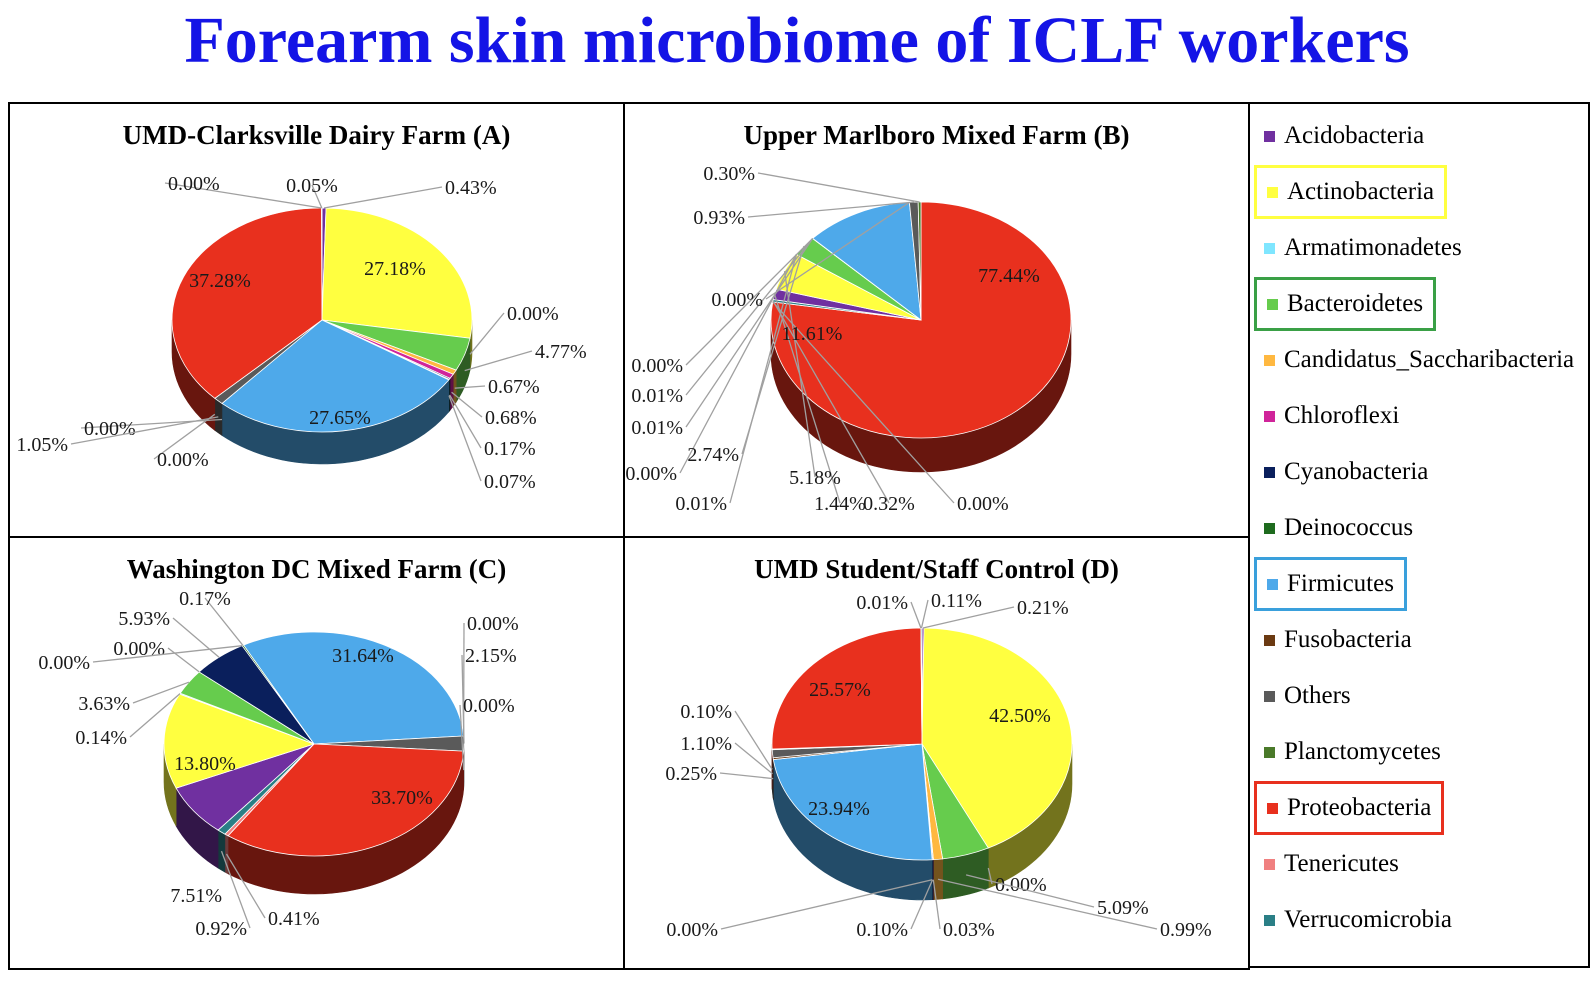  What do you see at coordinates (1356, 471) in the screenshot?
I see `legend-label: Cyanobacteria` at bounding box center [1356, 471].